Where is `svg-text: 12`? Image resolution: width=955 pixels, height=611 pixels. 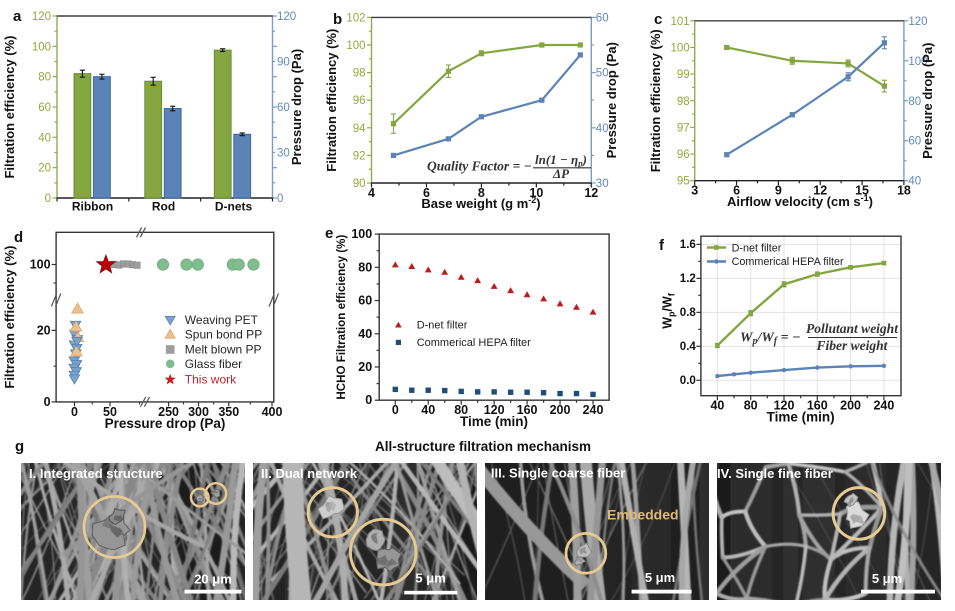
svg-text: 12 is located at coordinates (820, 191).